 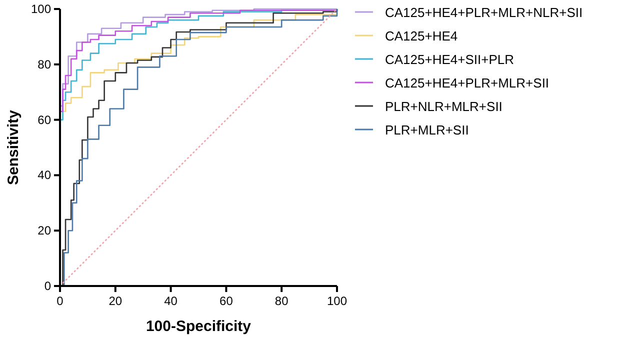 What do you see at coordinates (45, 64) in the screenshot?
I see `y-tick-label: 80` at bounding box center [45, 64].